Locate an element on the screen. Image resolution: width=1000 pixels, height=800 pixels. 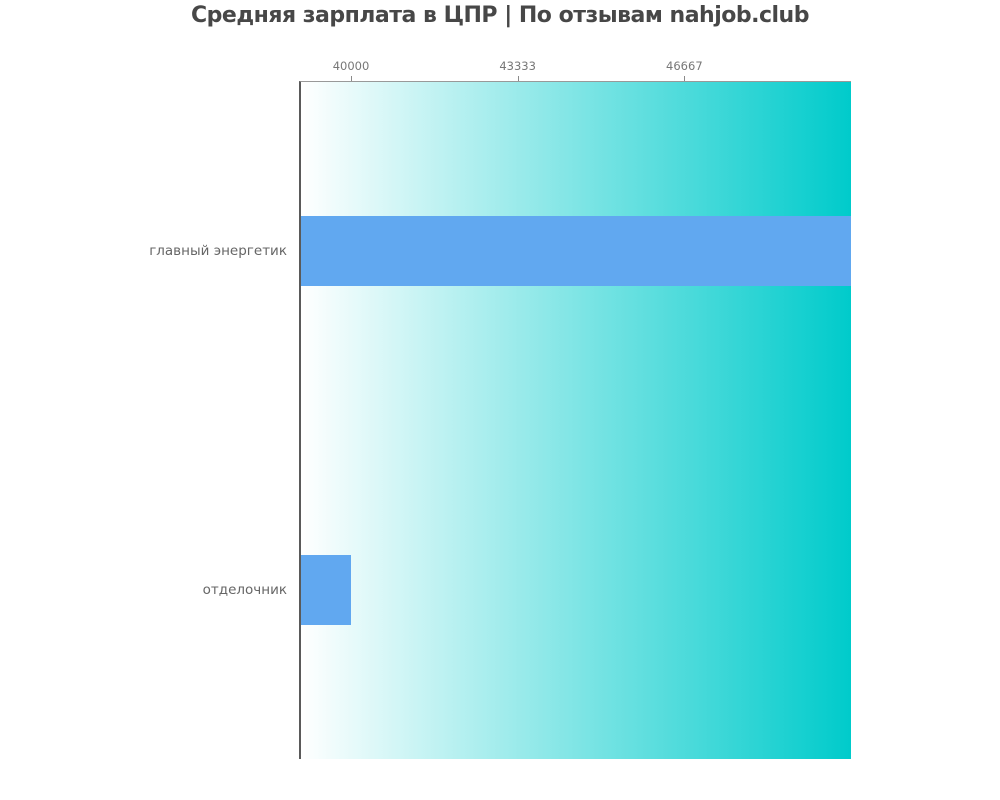
x-tick-label: 46667 is located at coordinates (684, 66).